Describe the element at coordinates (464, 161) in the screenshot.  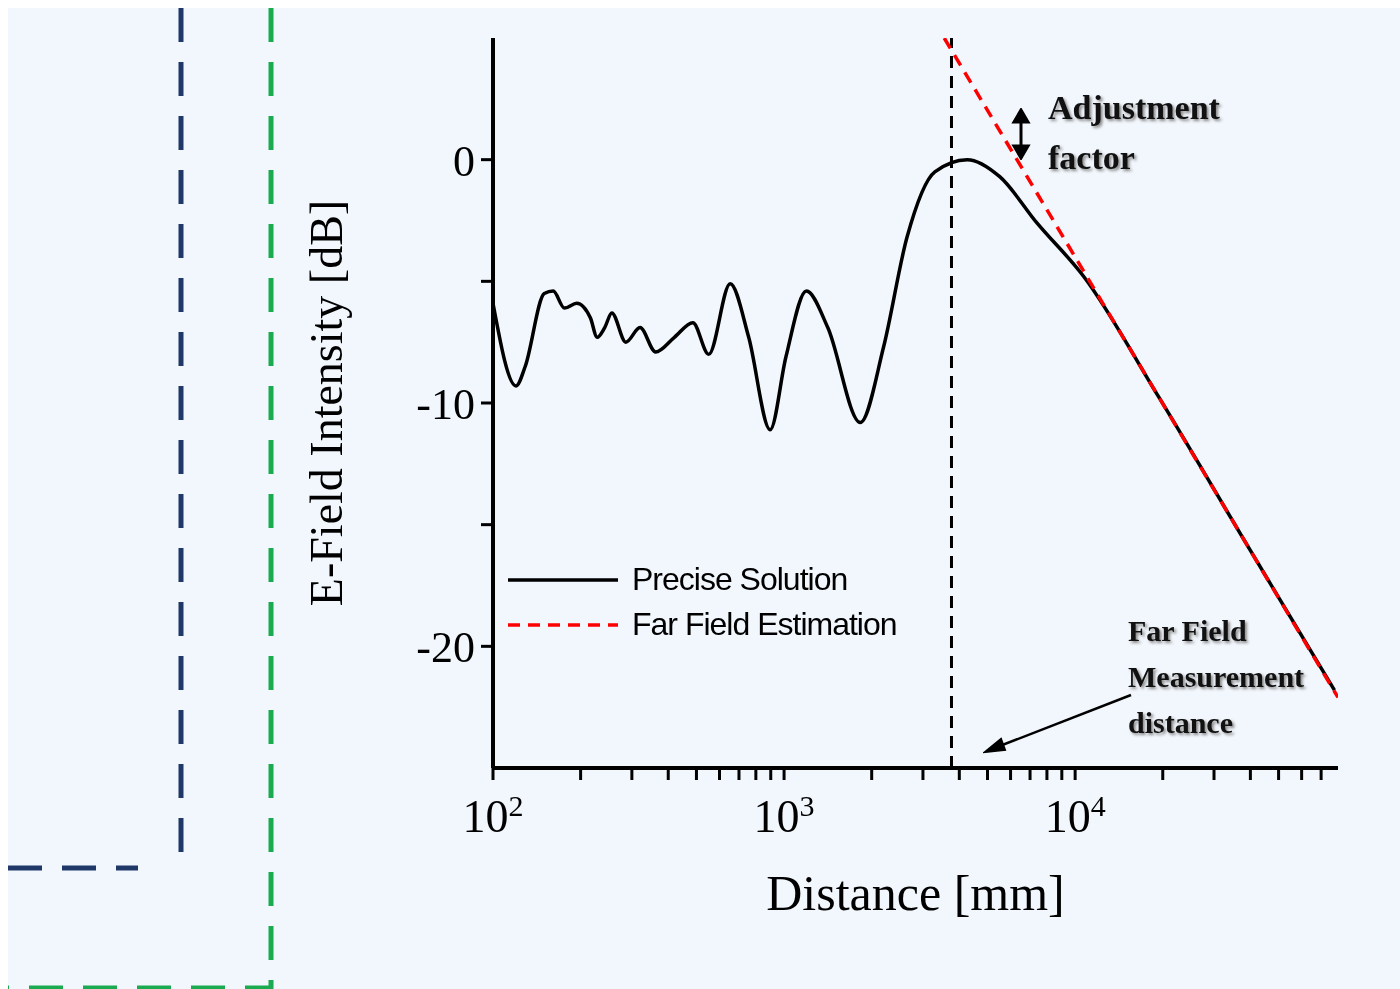
I see `y-tick-label: 0` at that location.